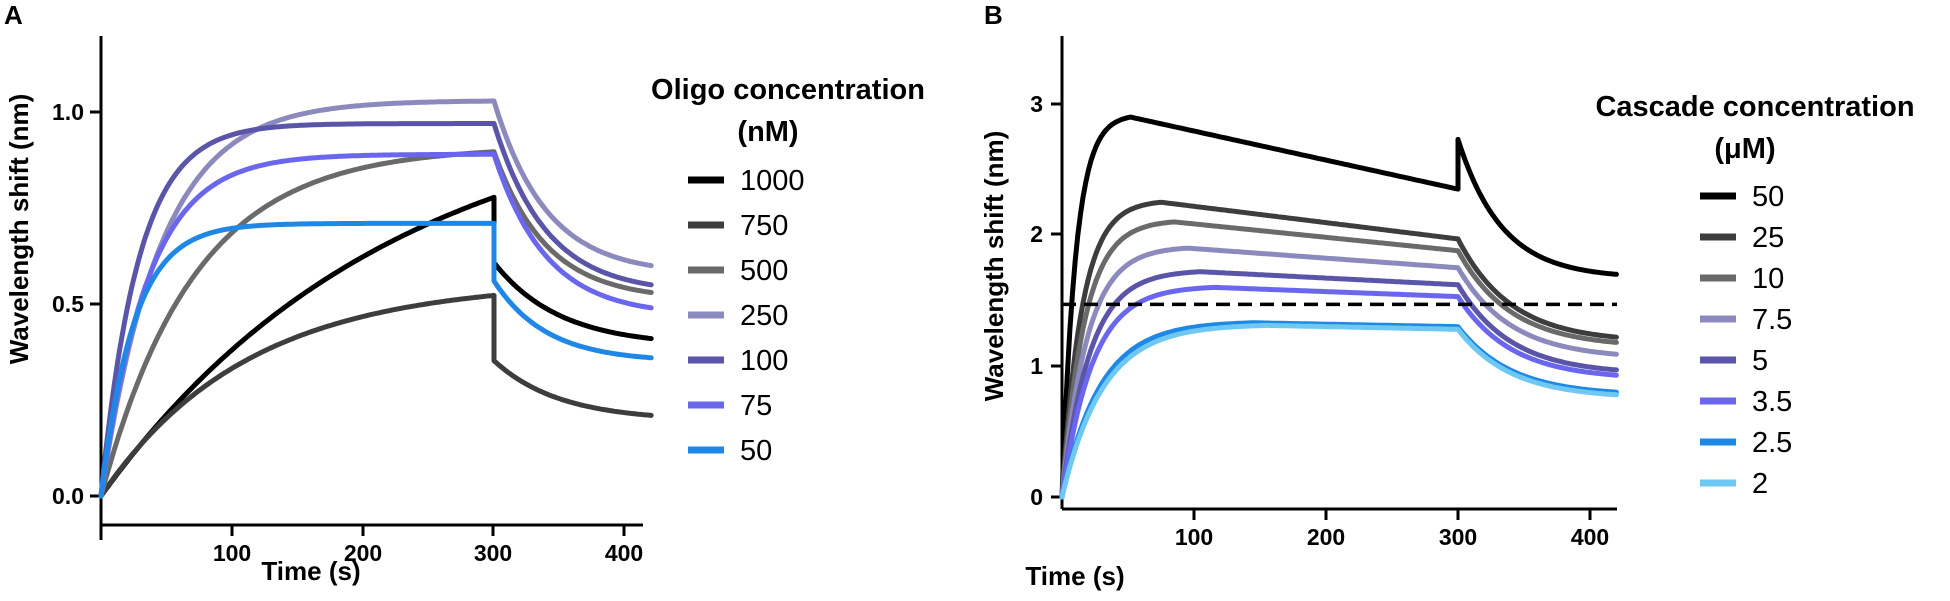 This screenshot has width=1950, height=601. Describe the element at coordinates (68, 496) in the screenshot. I see `y-tick-label-a-0: 0.0` at that location.